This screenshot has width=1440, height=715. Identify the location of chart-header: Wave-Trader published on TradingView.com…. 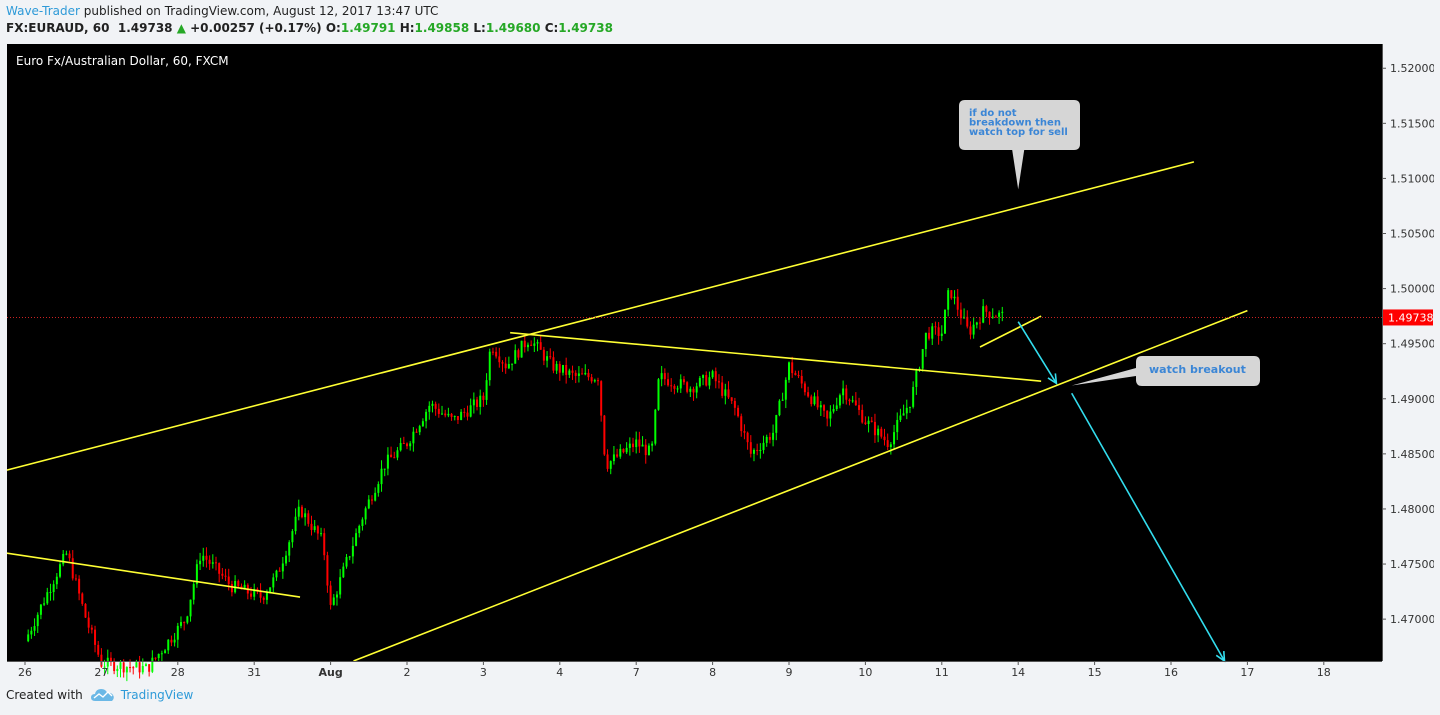
(309, 20).